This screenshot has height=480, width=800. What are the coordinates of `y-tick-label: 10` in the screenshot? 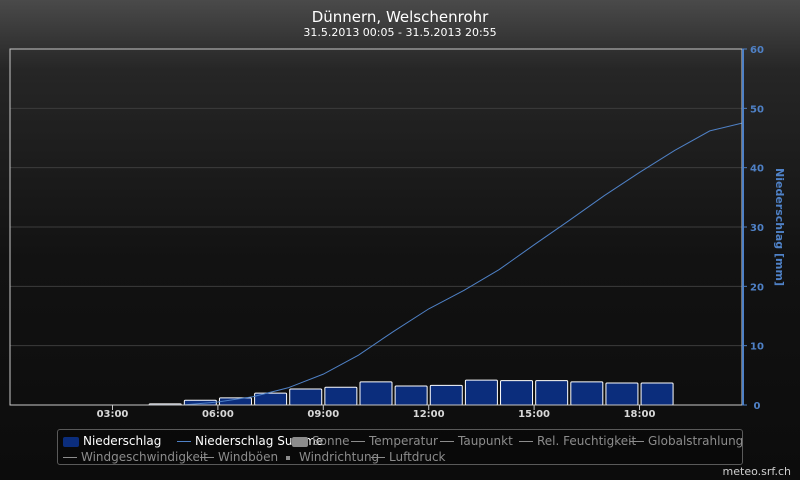 It's located at (757, 347).